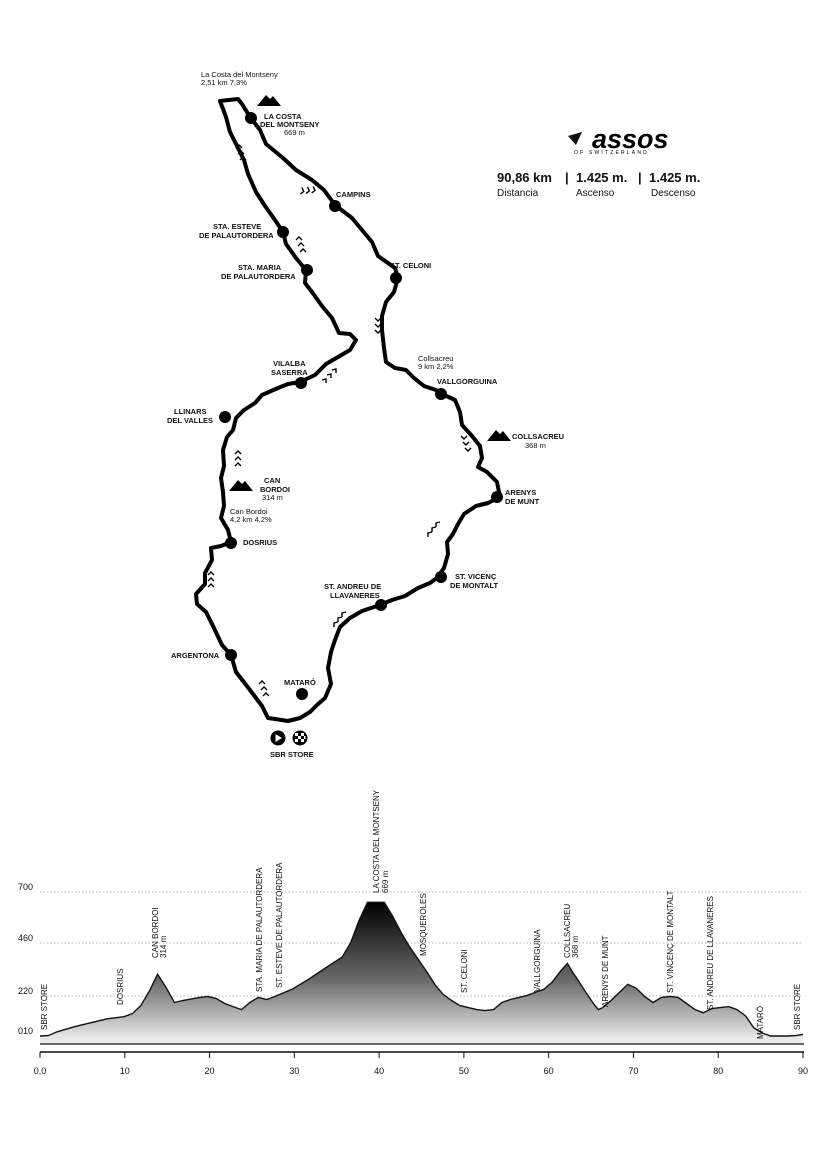  I want to click on y-tick-label: 220, so click(25, 991).